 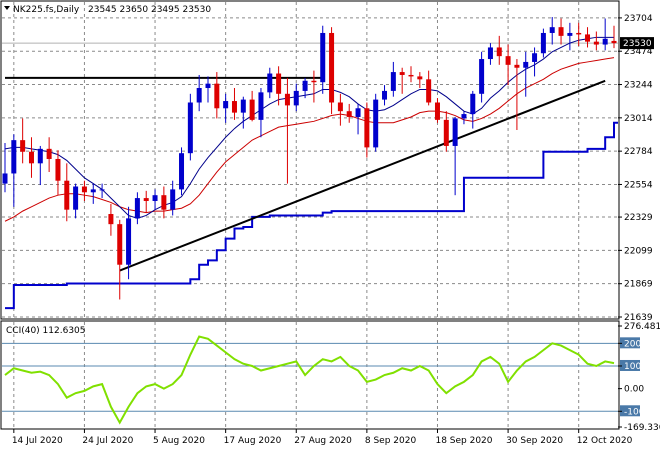 What do you see at coordinates (391, 441) in the screenshot?
I see `time-label-5: 8 Sep 2020` at bounding box center [391, 441].